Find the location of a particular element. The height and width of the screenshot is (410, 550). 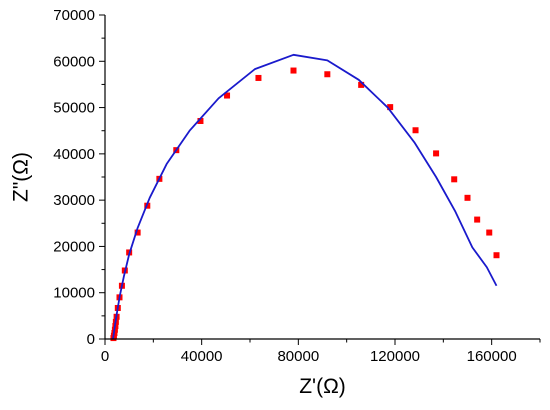

x-tick-label: 160000 is located at coordinates (492, 356).